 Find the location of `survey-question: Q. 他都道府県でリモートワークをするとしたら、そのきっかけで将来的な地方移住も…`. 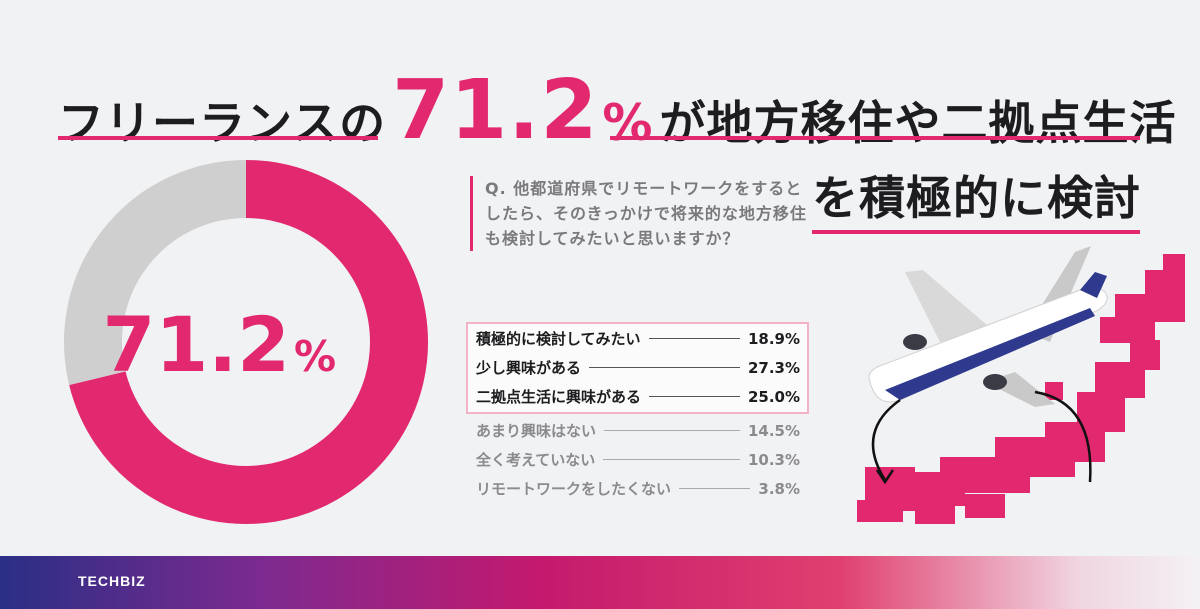

survey-question: Q. 他都道府県でリモートワークをするとしたら、そのきっかけで将来的な地方移住も… is located at coordinates (642, 213).